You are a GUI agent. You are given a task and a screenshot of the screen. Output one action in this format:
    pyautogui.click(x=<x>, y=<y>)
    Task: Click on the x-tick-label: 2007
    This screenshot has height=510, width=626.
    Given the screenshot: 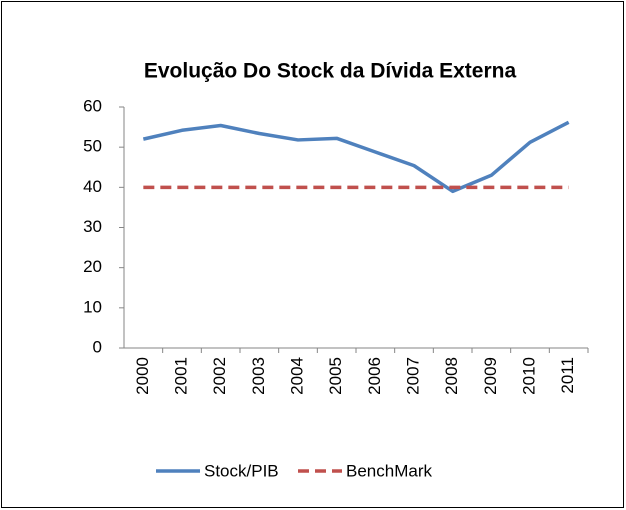 What is the action you would take?
    pyautogui.click(x=412, y=376)
    